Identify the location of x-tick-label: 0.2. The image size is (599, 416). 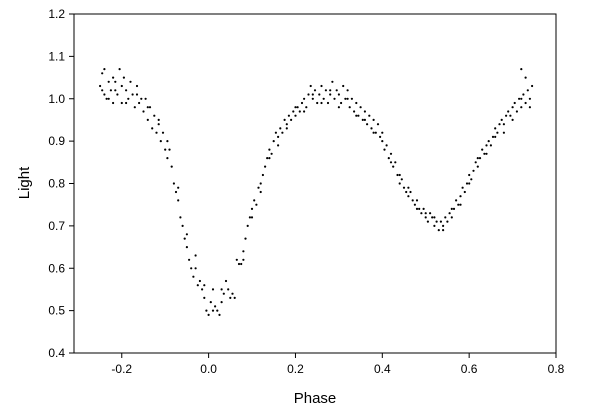
(295, 369).